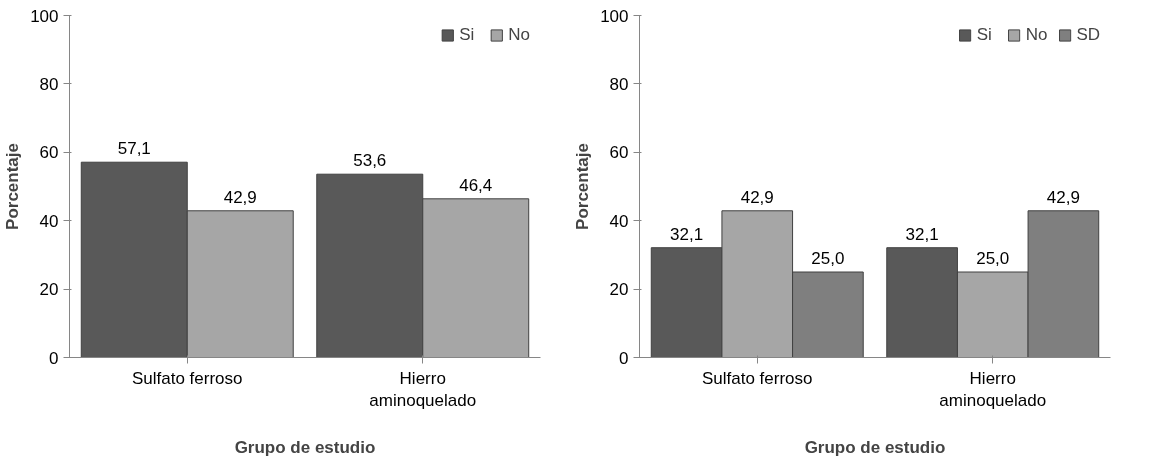  What do you see at coordinates (134, 149) in the screenshot?
I see `data-label: 57,1` at bounding box center [134, 149].